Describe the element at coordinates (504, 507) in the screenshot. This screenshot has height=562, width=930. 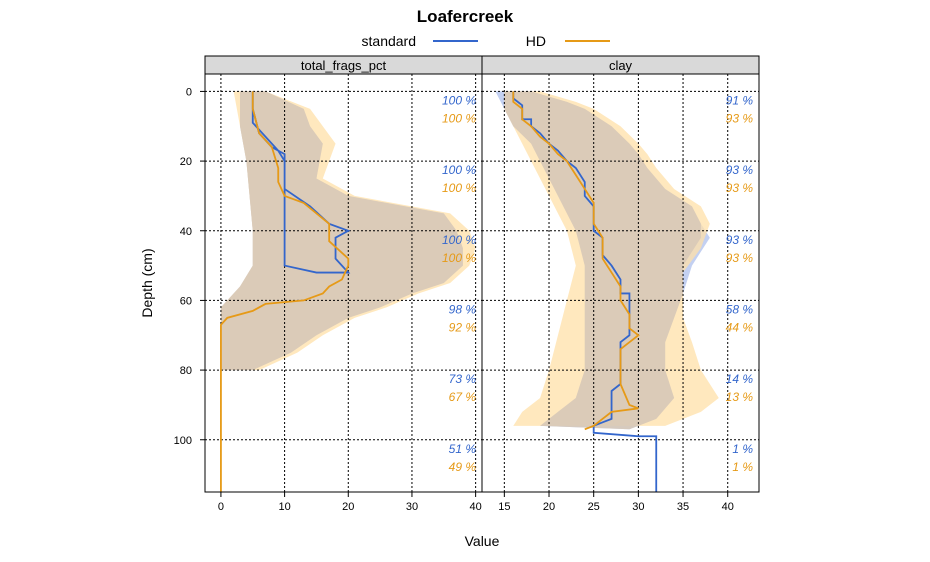
I see `x-tick-label-clay-15: 15` at that location.